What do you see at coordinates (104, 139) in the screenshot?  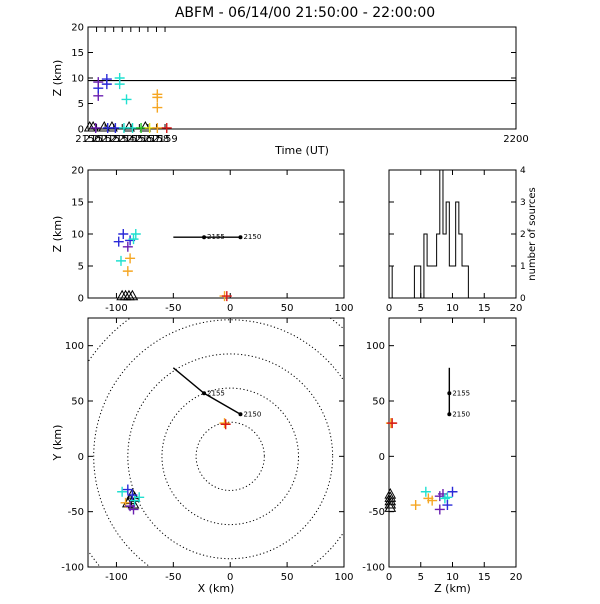 I see `x-tick-label: 2152` at bounding box center [104, 139].